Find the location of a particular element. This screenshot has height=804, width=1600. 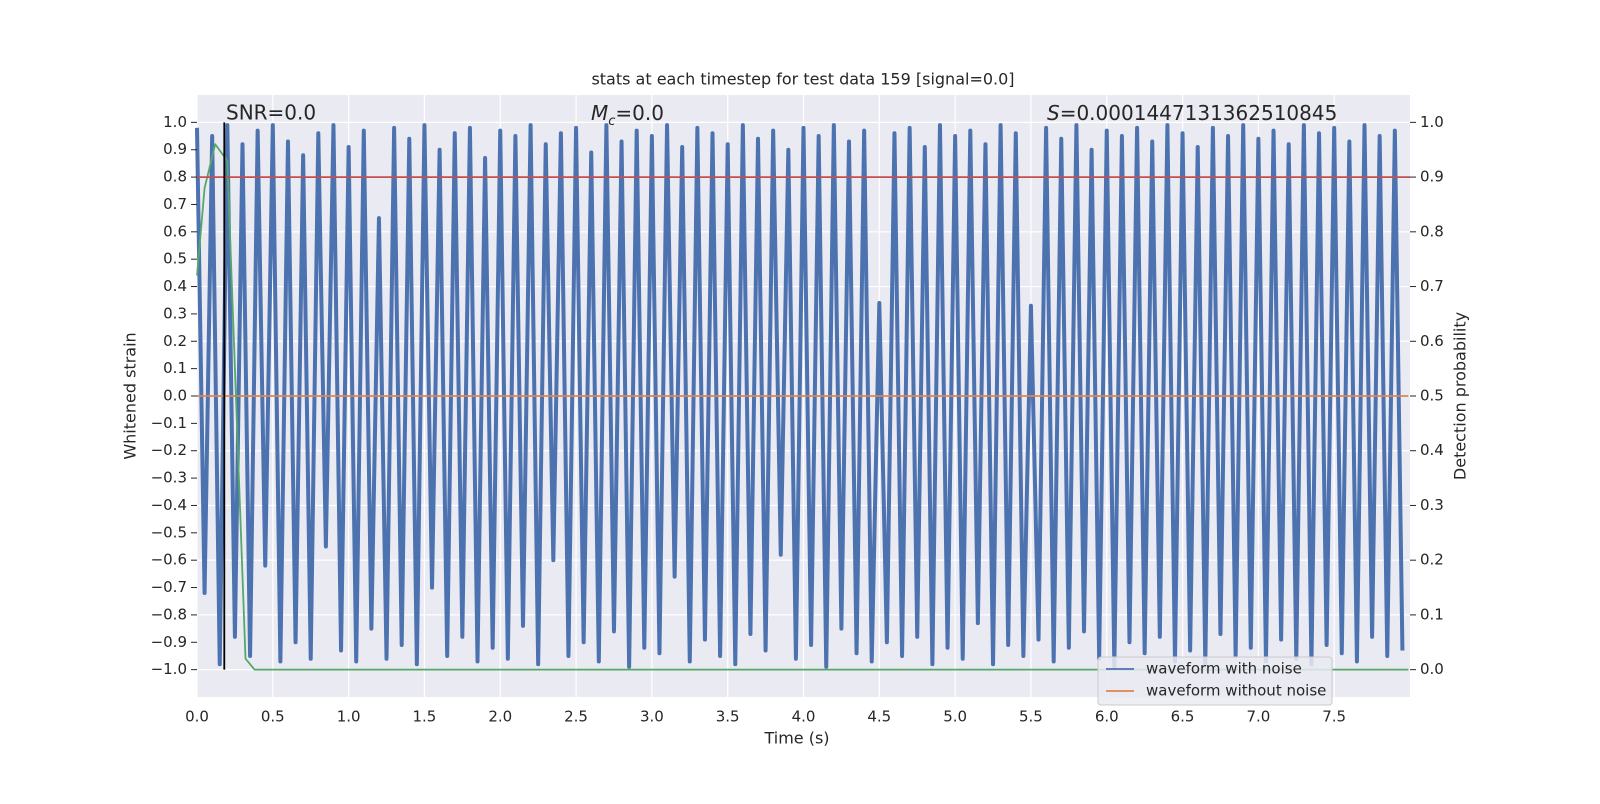

y-tick-label: −0.8 is located at coordinates (169, 614).